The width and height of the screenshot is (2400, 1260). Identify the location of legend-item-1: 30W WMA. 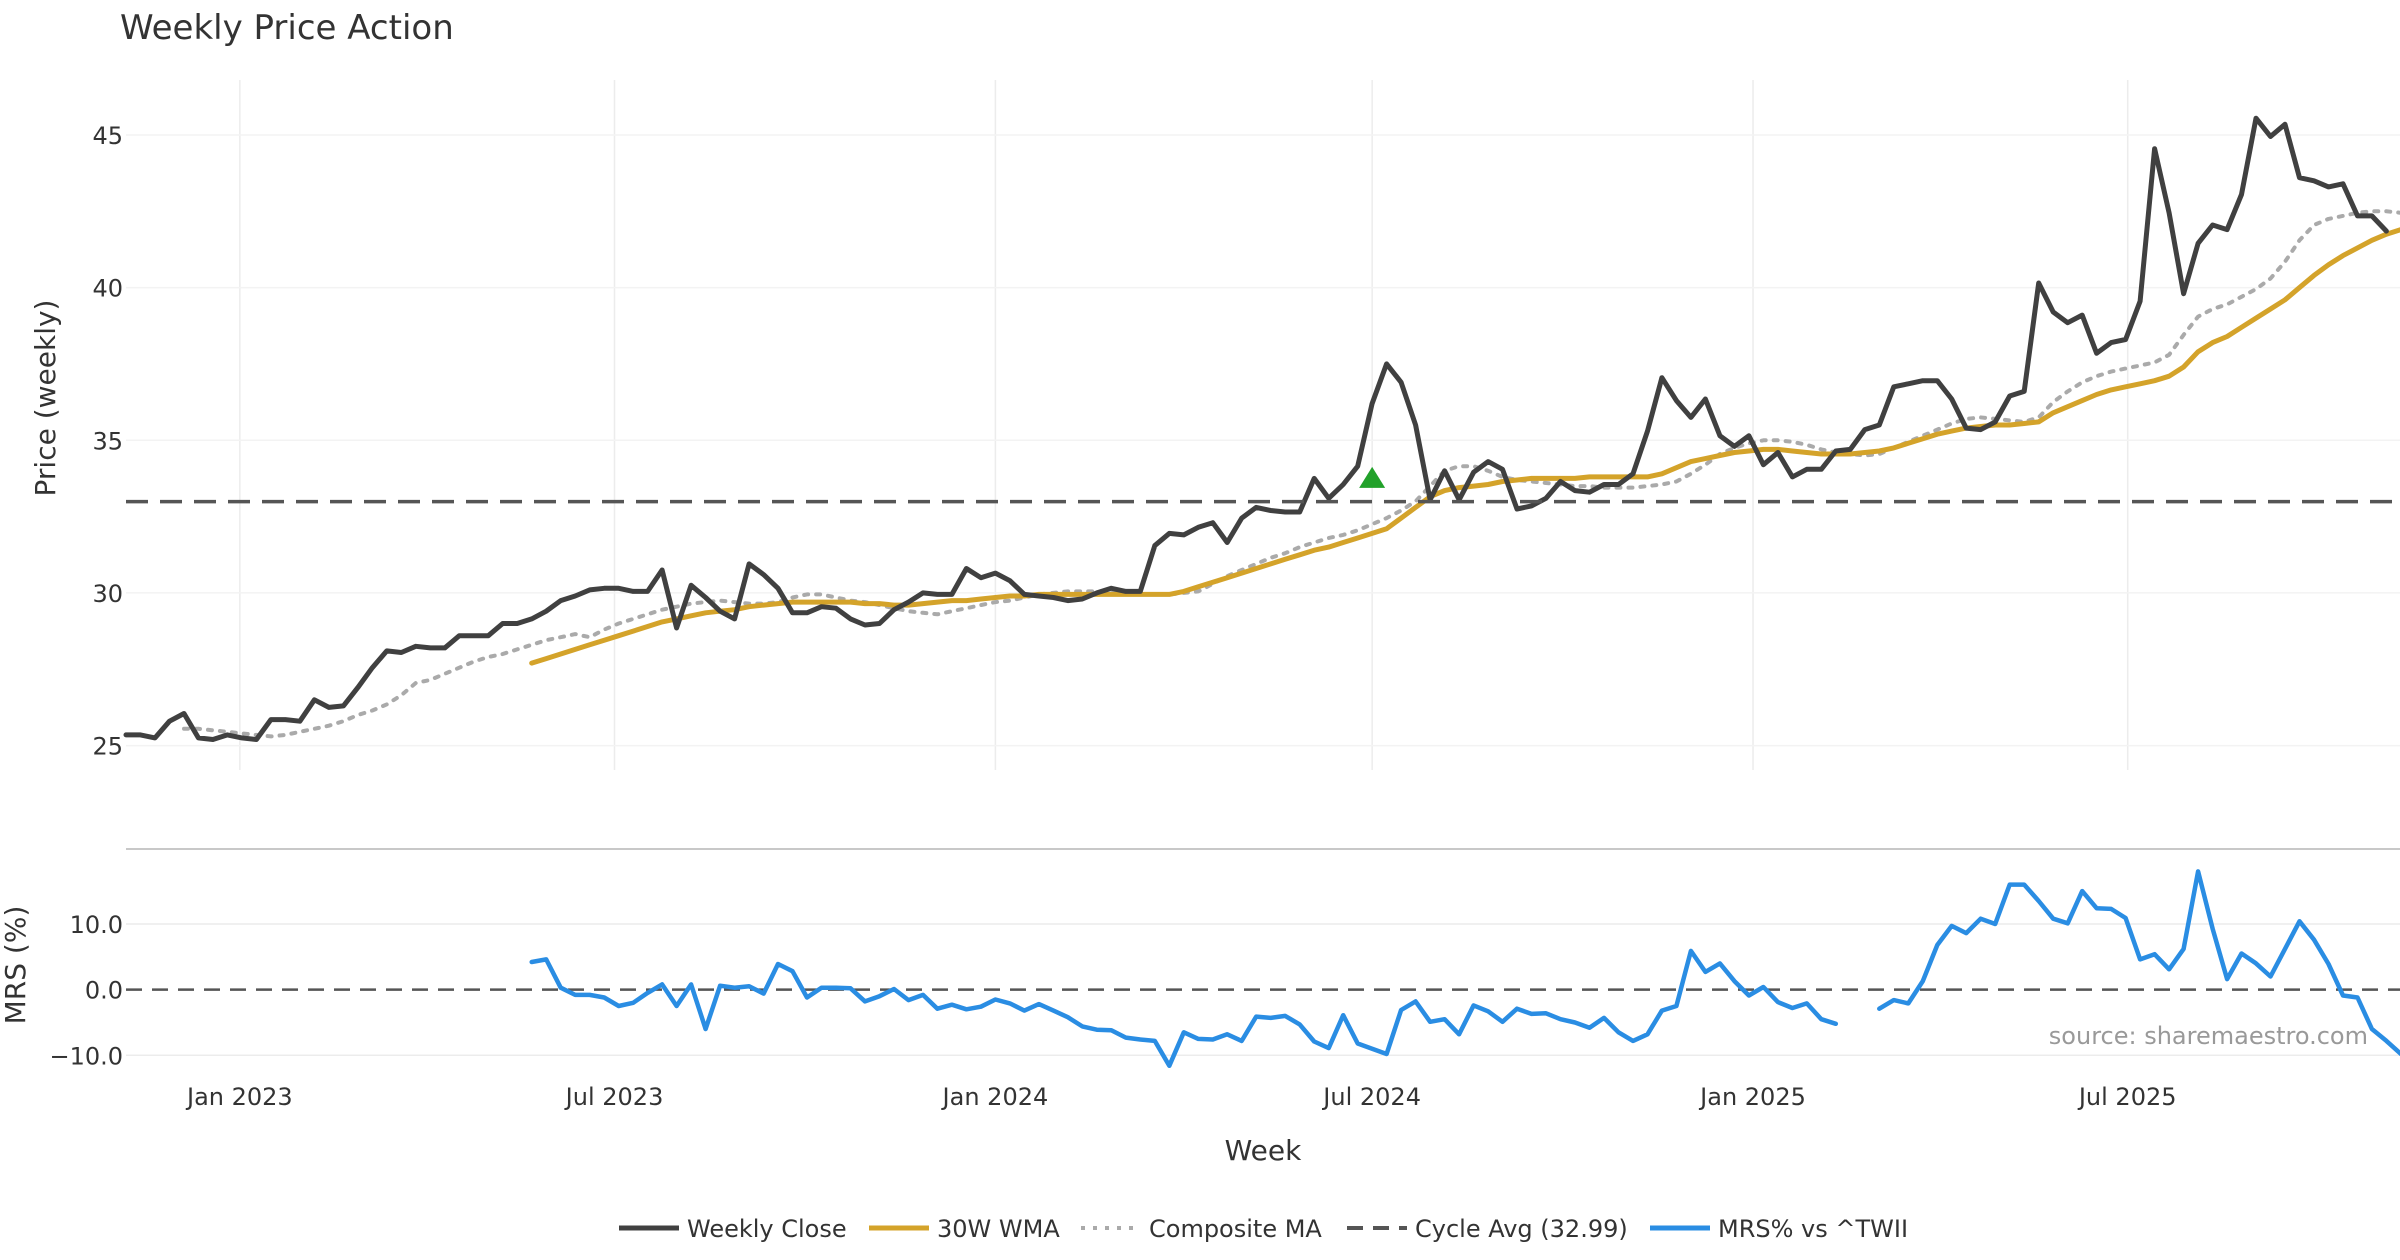
(964, 1229).